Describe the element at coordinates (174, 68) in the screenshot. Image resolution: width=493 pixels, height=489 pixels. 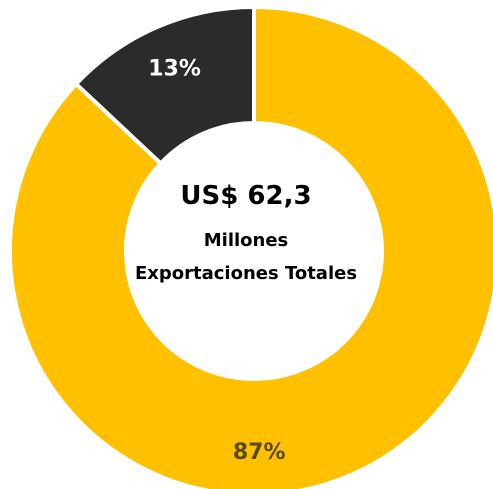
I see `slice-label-13-percent: 13%` at that location.